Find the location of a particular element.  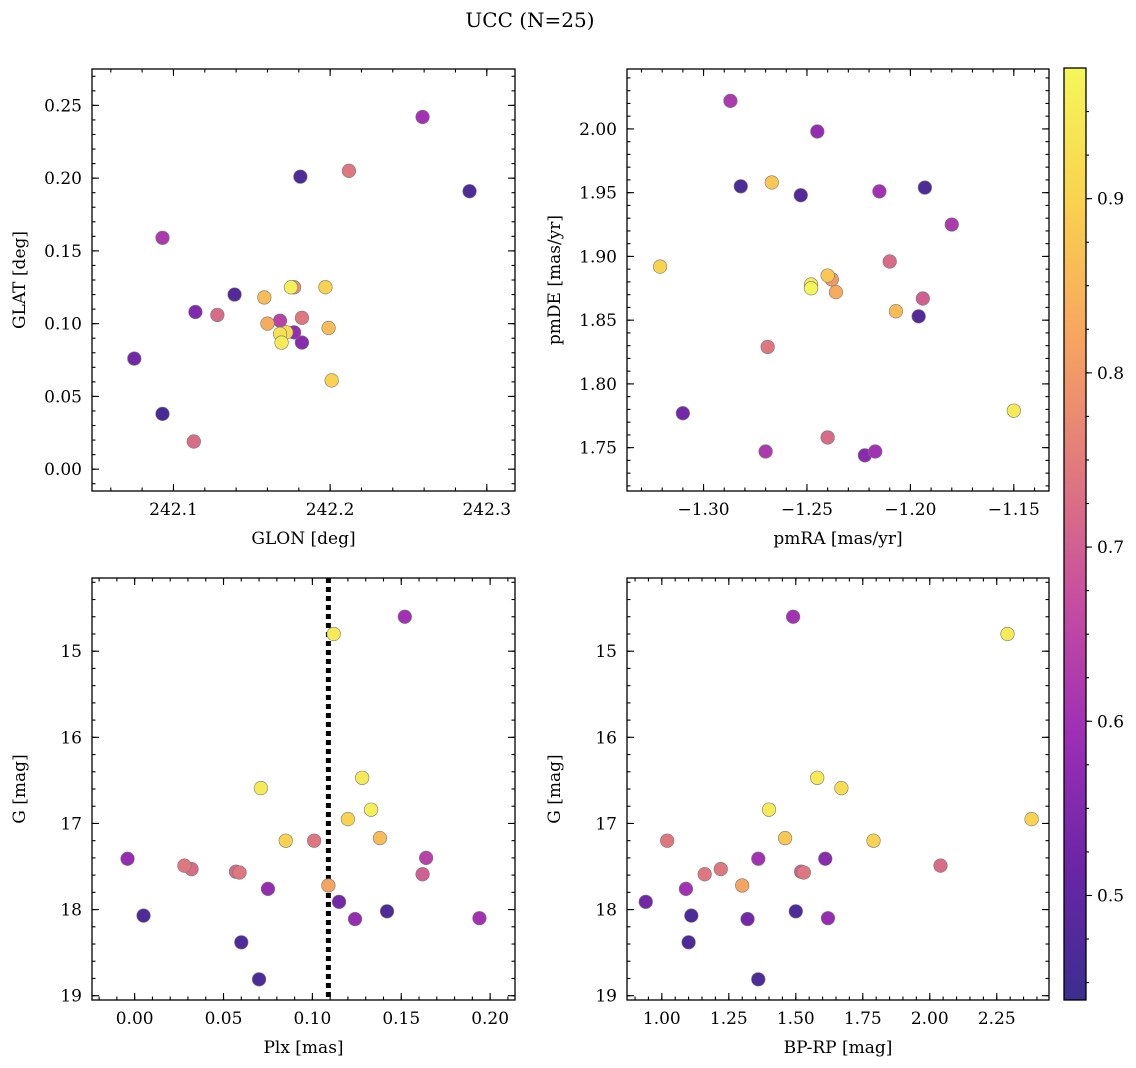

y-tick-label: 0.05 is located at coordinates (63, 397).